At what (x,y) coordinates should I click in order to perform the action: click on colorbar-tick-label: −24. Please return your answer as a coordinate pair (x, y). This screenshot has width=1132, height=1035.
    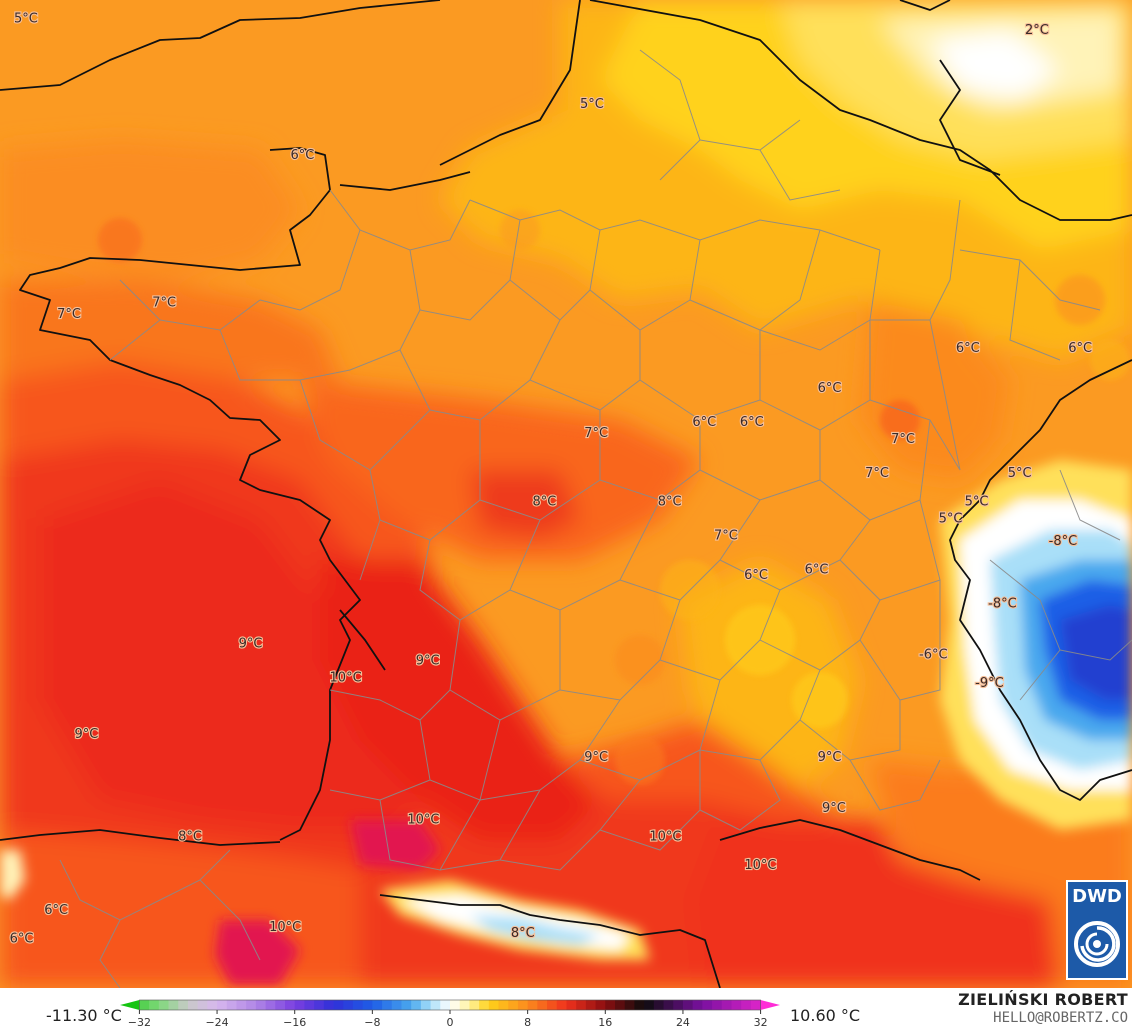
    Looking at the image, I should click on (216, 1022).